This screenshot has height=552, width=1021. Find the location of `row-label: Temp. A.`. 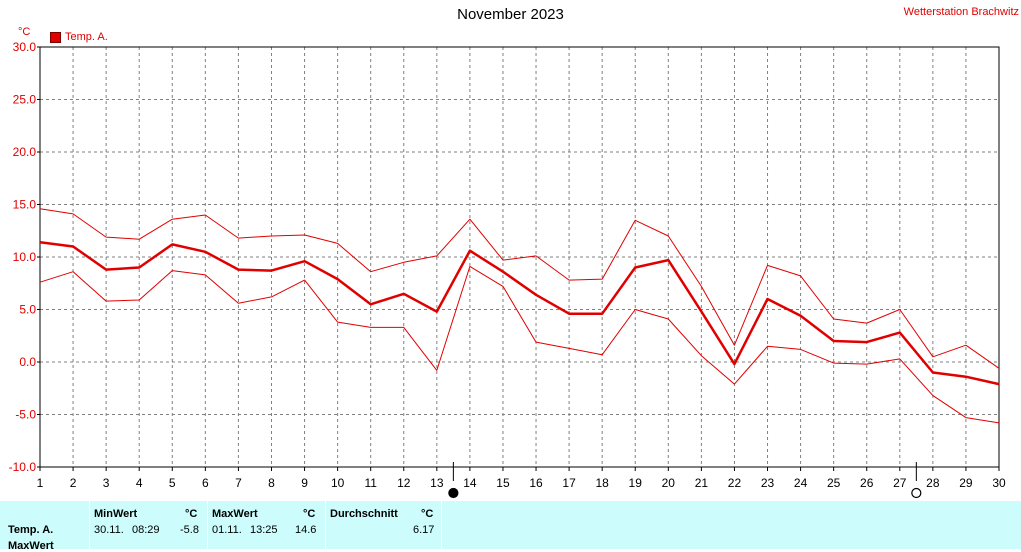

row-label: Temp. A. is located at coordinates (31, 530).